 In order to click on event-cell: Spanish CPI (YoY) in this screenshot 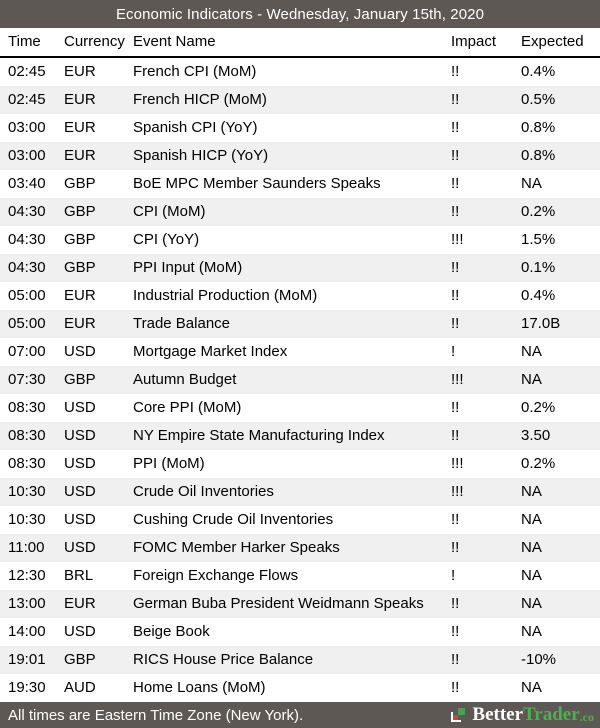, I will do `click(195, 127)`.